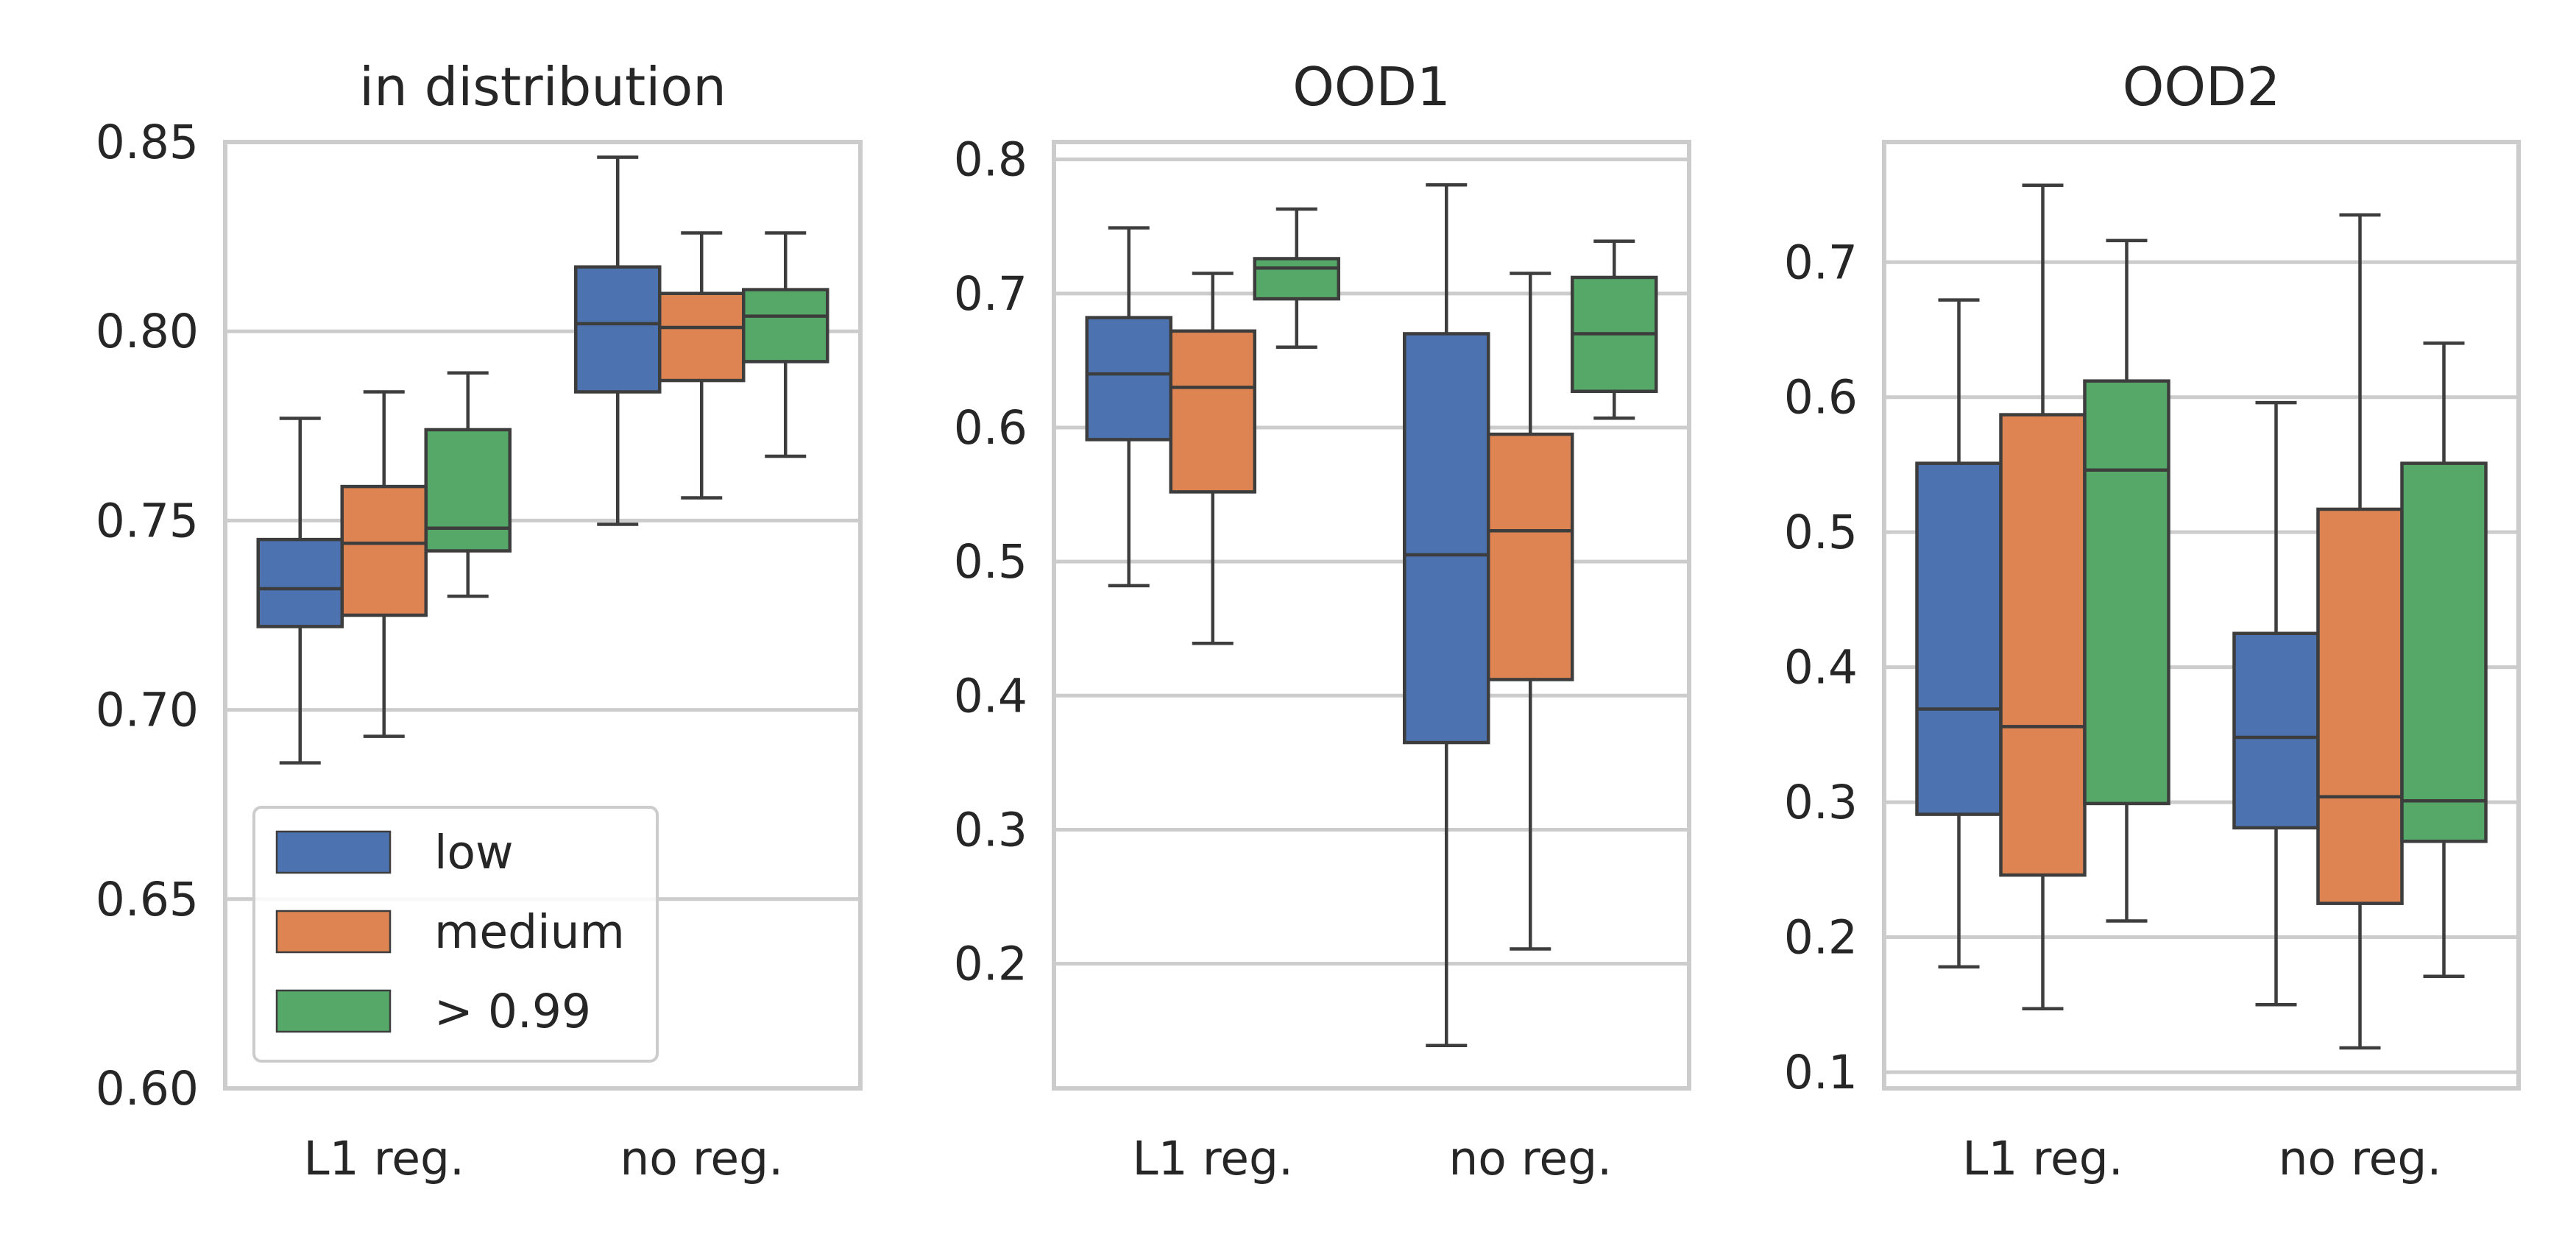 Image resolution: width=2576 pixels, height=1251 pixels. Describe the element at coordinates (991, 160) in the screenshot. I see `y-tick-label-0.8: 0.8` at that location.